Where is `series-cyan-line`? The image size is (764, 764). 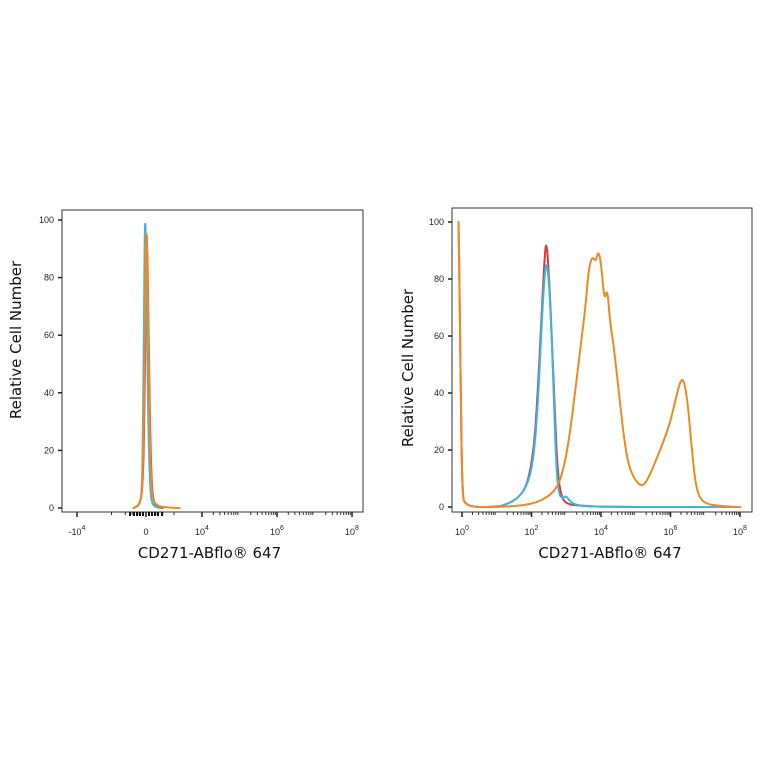 series-cyan-line is located at coordinates (618, 386).